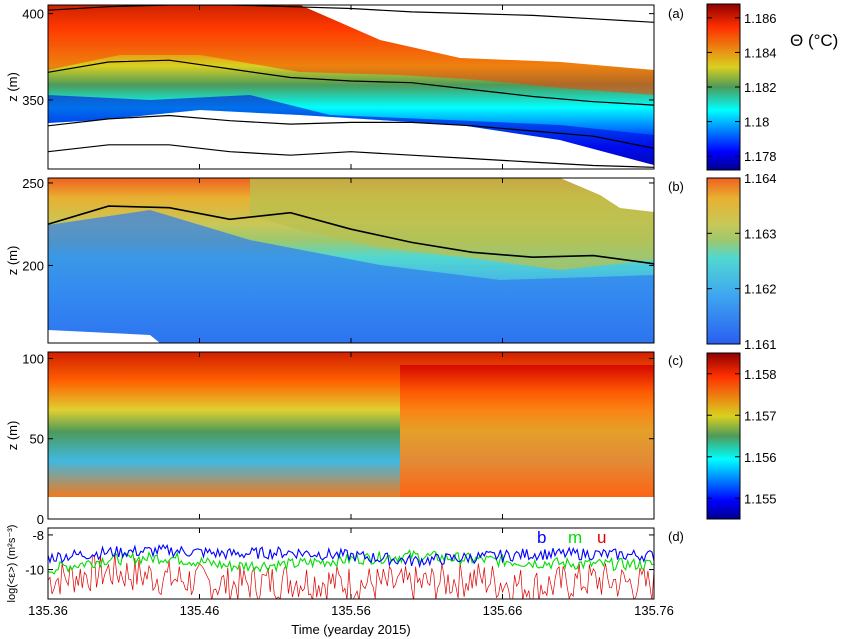 This screenshot has height=639, width=850. I want to click on xlabel: Time (yearday 2015), so click(350, 629).